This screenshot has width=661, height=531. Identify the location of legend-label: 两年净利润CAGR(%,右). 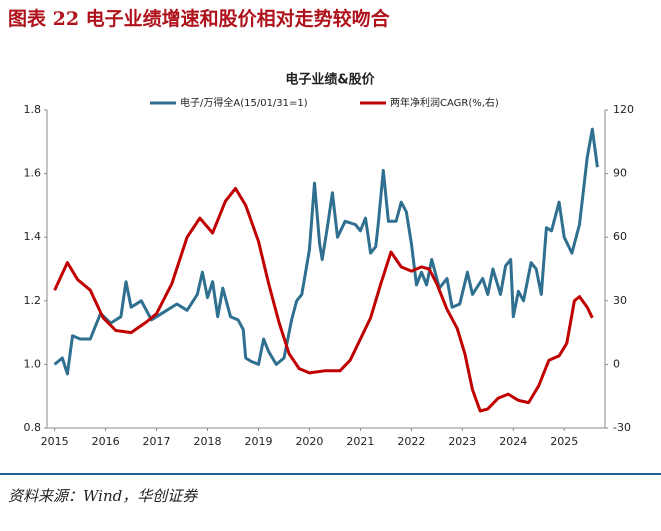
(444, 102).